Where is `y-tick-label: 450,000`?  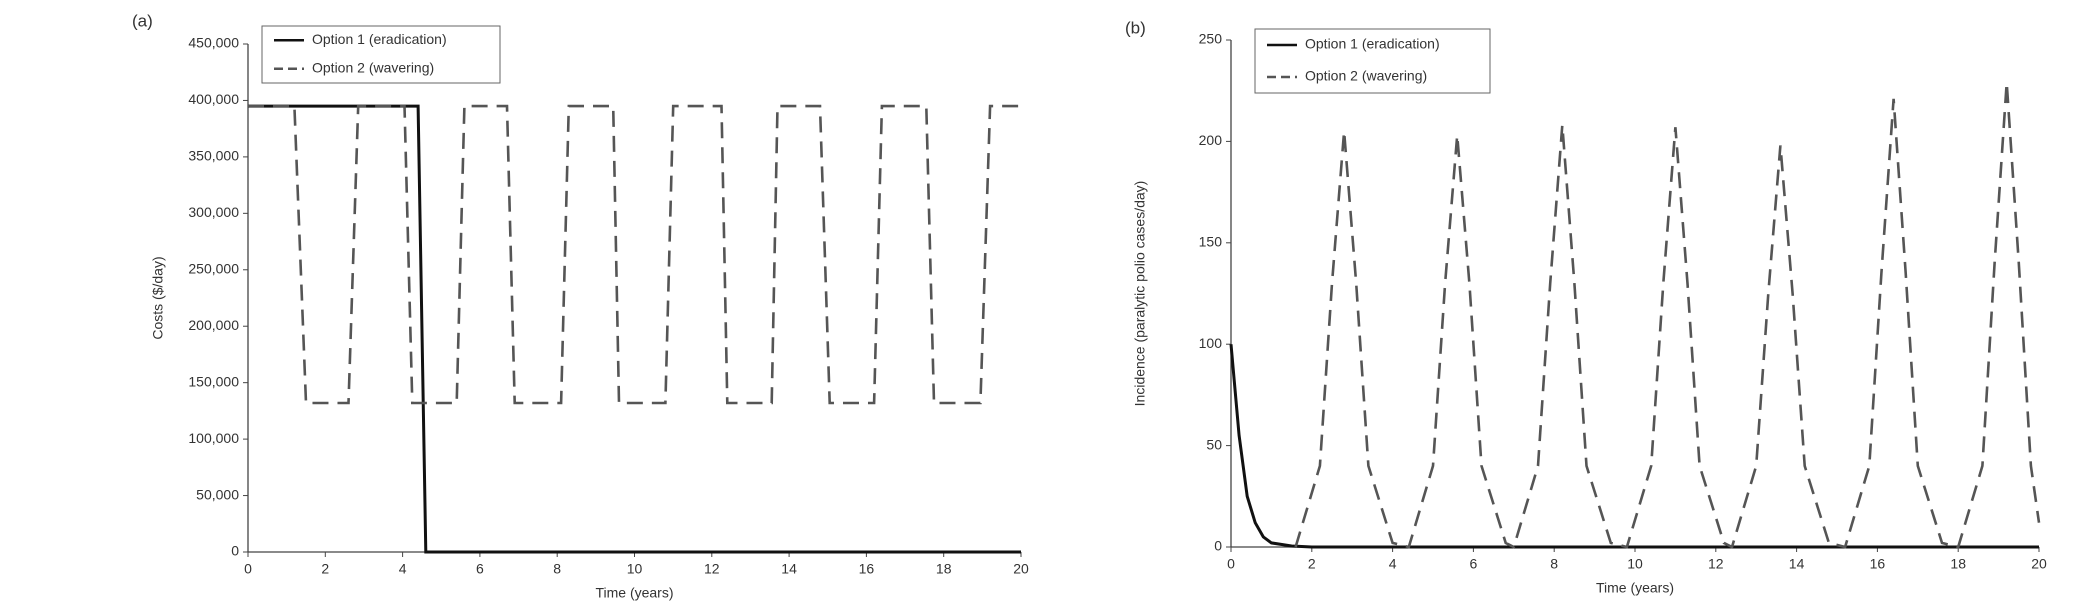 y-tick-label: 450,000 is located at coordinates (213, 43).